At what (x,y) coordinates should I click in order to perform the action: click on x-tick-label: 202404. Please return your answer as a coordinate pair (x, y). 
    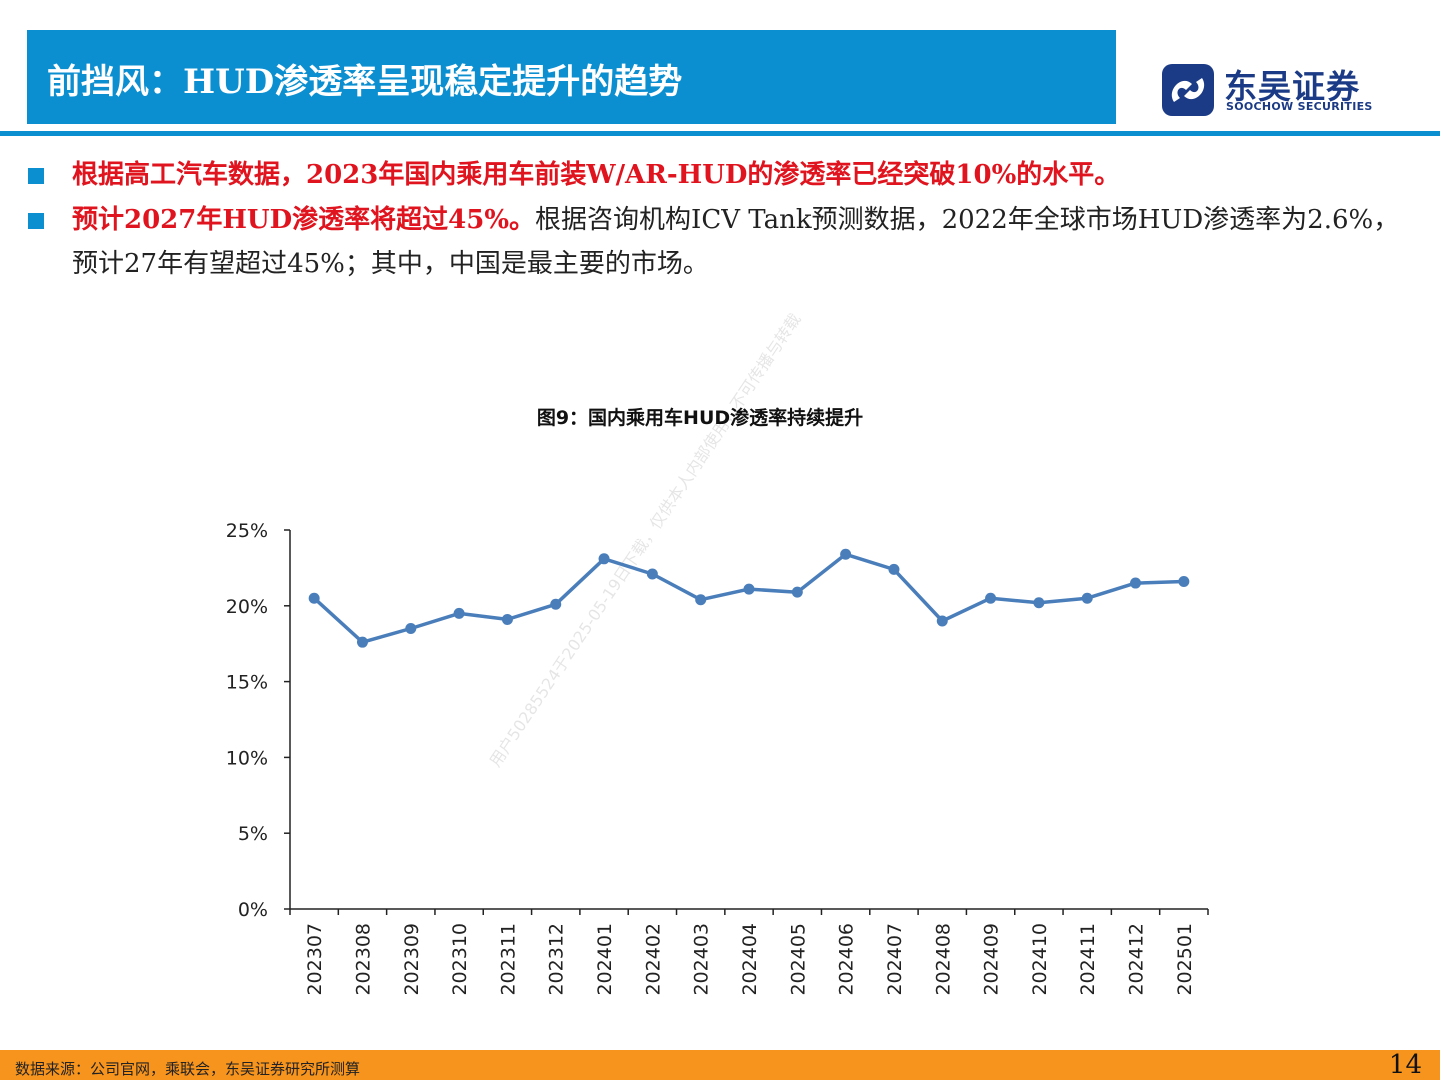
    Looking at the image, I should click on (750, 959).